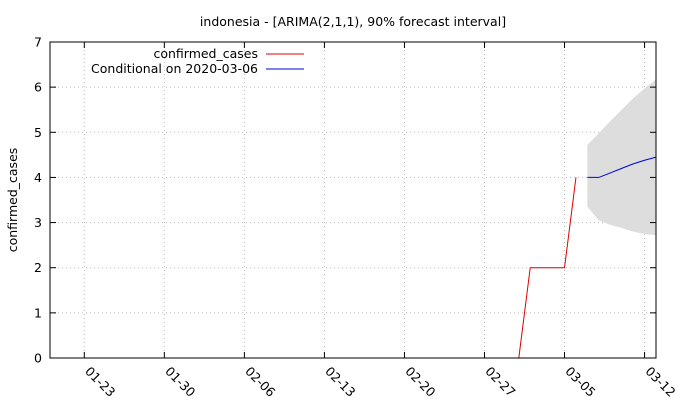  I want to click on y-tick-label: 7, so click(38, 42).